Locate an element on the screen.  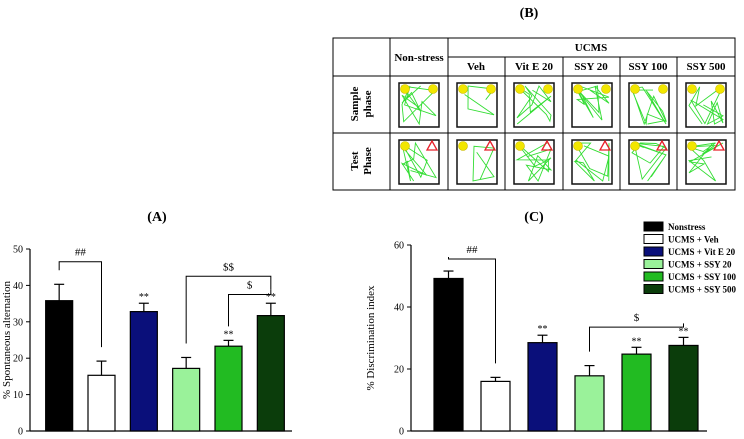
table-col-header: SSY 20 is located at coordinates (591, 67).